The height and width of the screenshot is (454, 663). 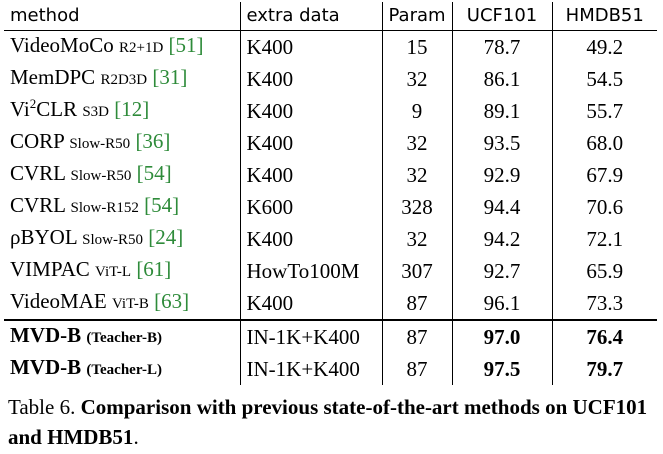 I want to click on citation: [61], so click(x=154, y=269).